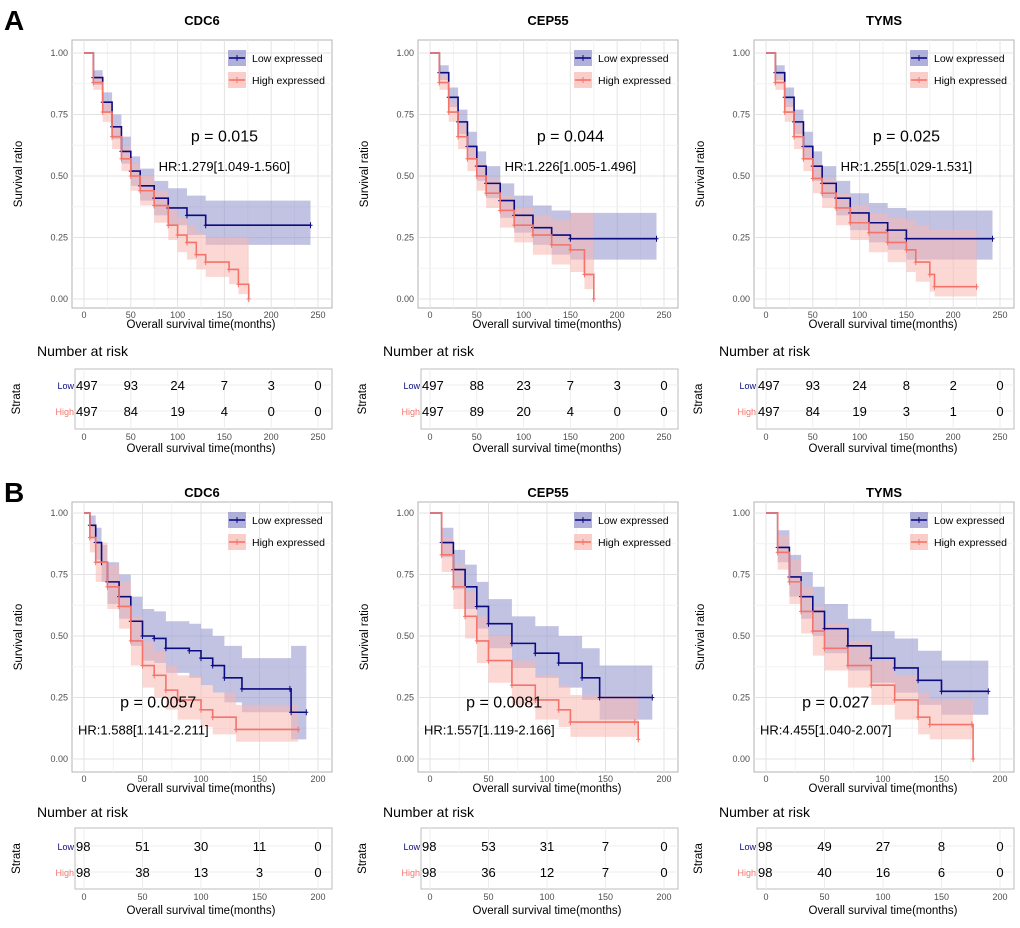 This screenshot has height=928, width=1020. I want to click on risk-count: 93, so click(131, 385).